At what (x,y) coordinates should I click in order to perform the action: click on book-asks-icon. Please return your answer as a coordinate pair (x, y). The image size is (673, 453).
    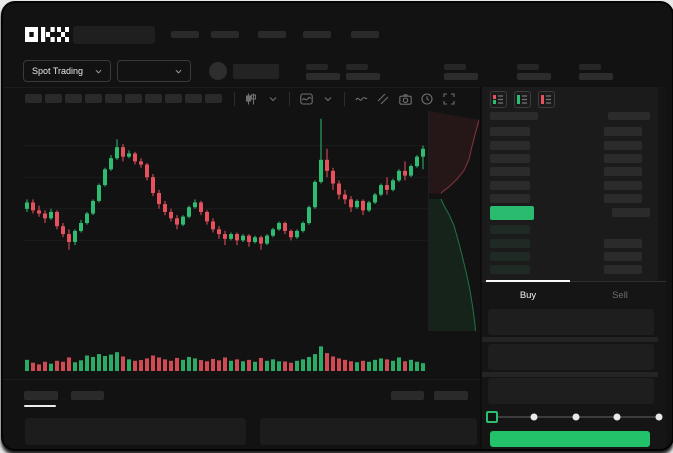
    Looking at the image, I should click on (546, 99).